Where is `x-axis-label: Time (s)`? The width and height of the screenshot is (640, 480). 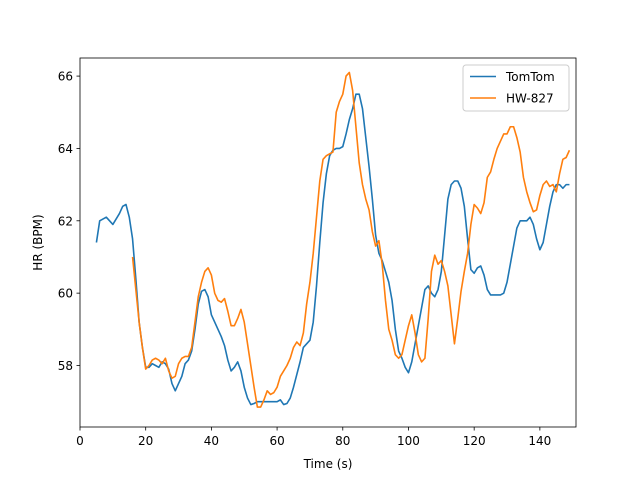 x-axis-label: Time (s) is located at coordinates (328, 464).